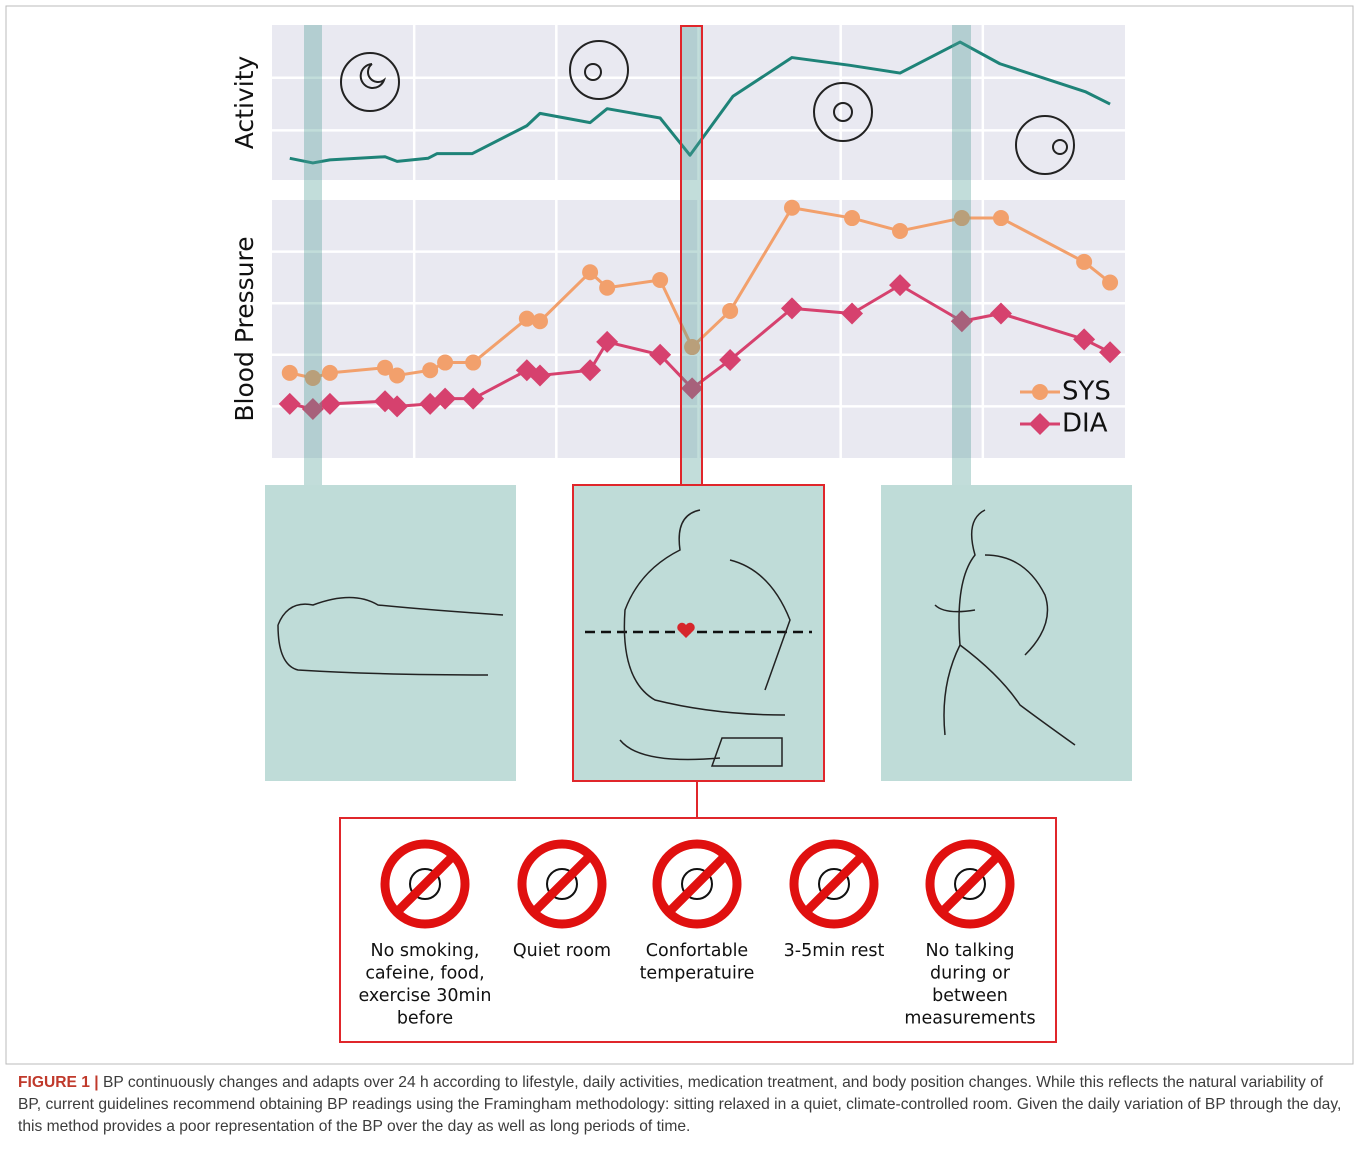 The height and width of the screenshot is (1164, 1360). Describe the element at coordinates (686, 630) in the screenshot. I see `heart` at that location.